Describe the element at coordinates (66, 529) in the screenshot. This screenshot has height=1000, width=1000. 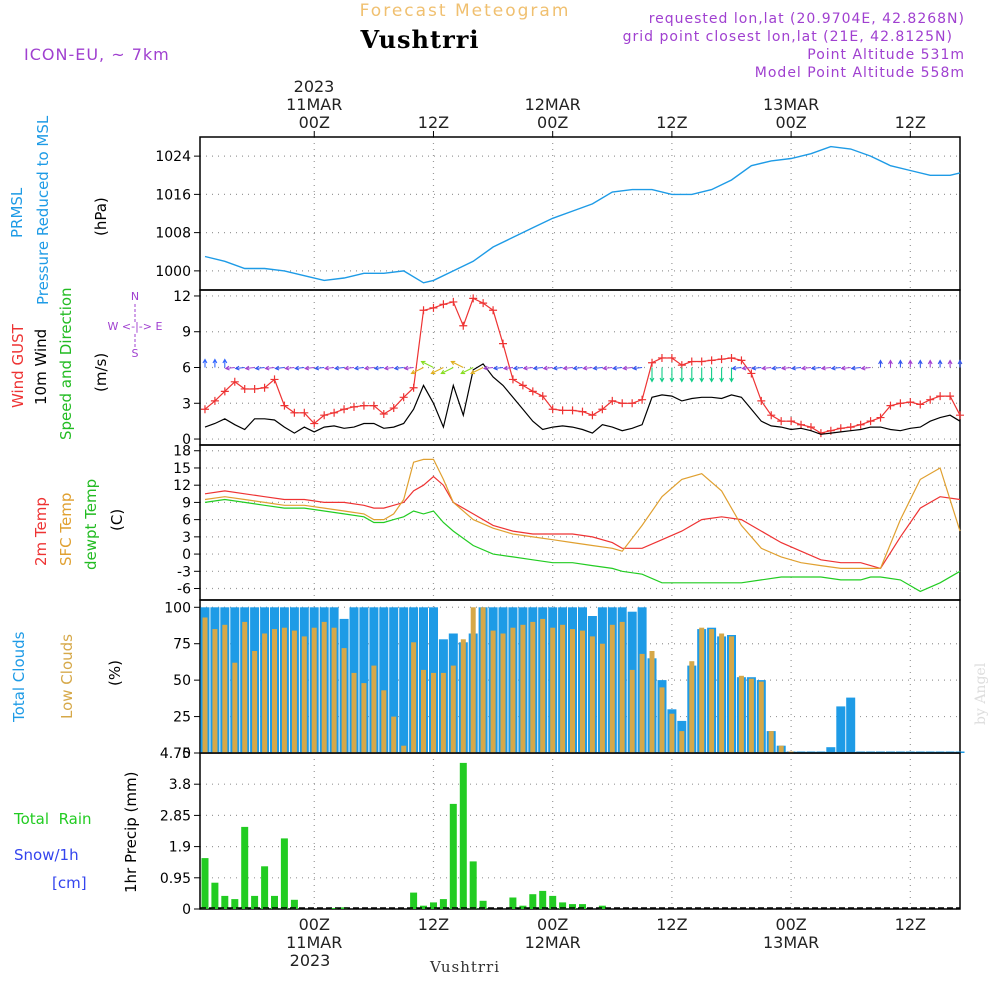
I see `temp-sfc-label: SFC Temp` at that location.